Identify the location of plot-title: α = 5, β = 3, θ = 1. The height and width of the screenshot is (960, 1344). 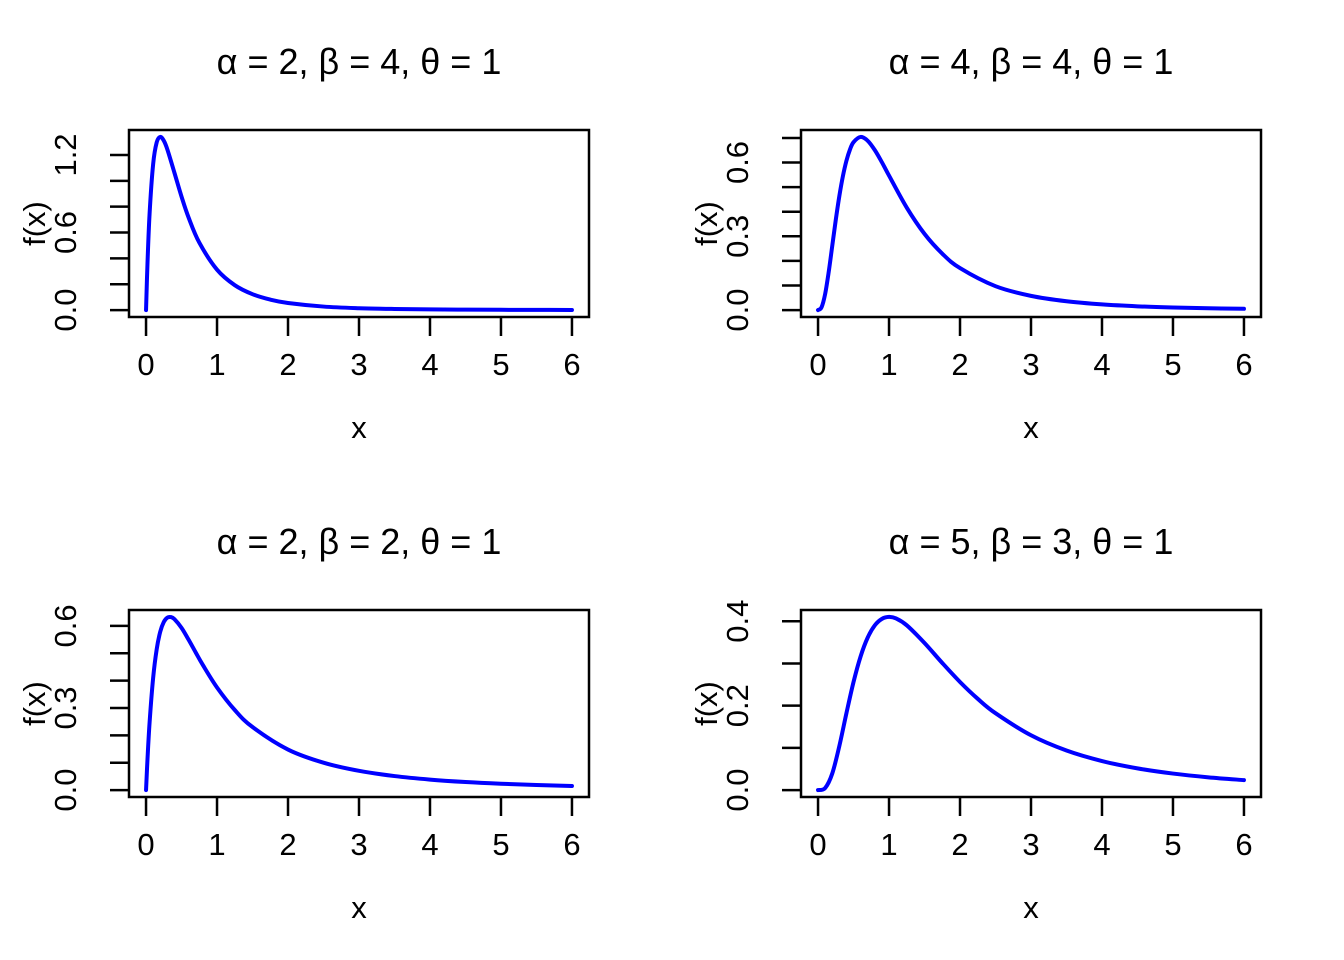
(1031, 541).